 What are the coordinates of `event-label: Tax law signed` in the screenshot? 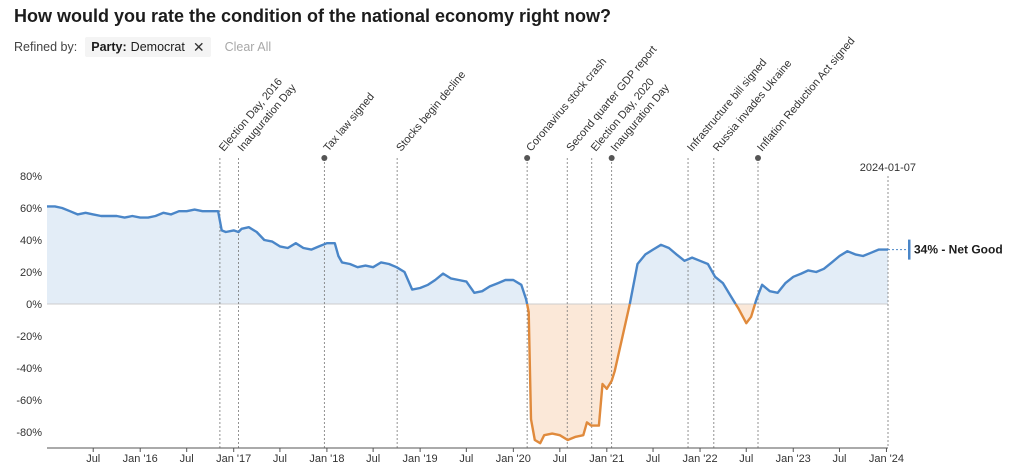 It's located at (349, 122).